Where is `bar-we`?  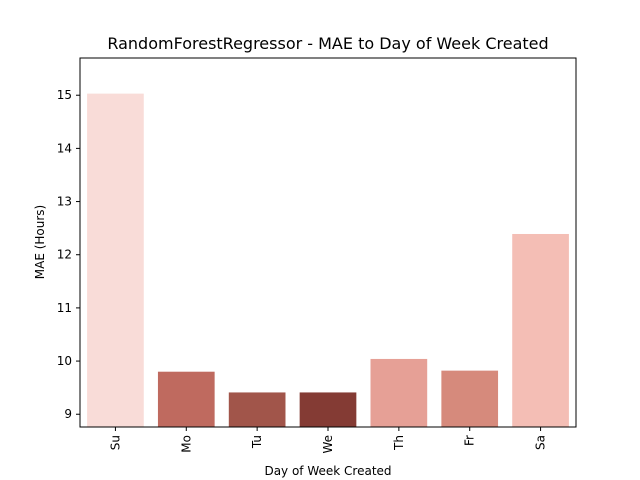
bar-we is located at coordinates (328, 409).